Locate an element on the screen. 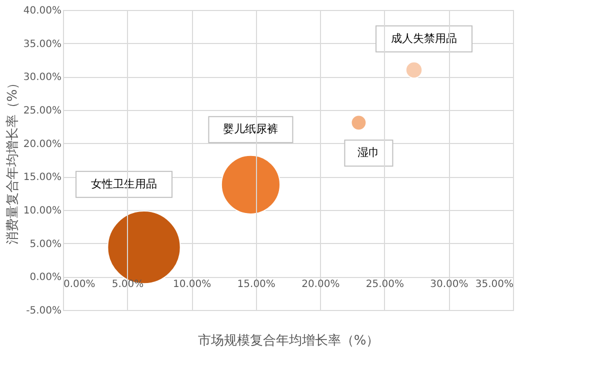 Image resolution: width=600 pixels, height=367 pixels. y-tick-label: 40.00% is located at coordinates (42, 11).